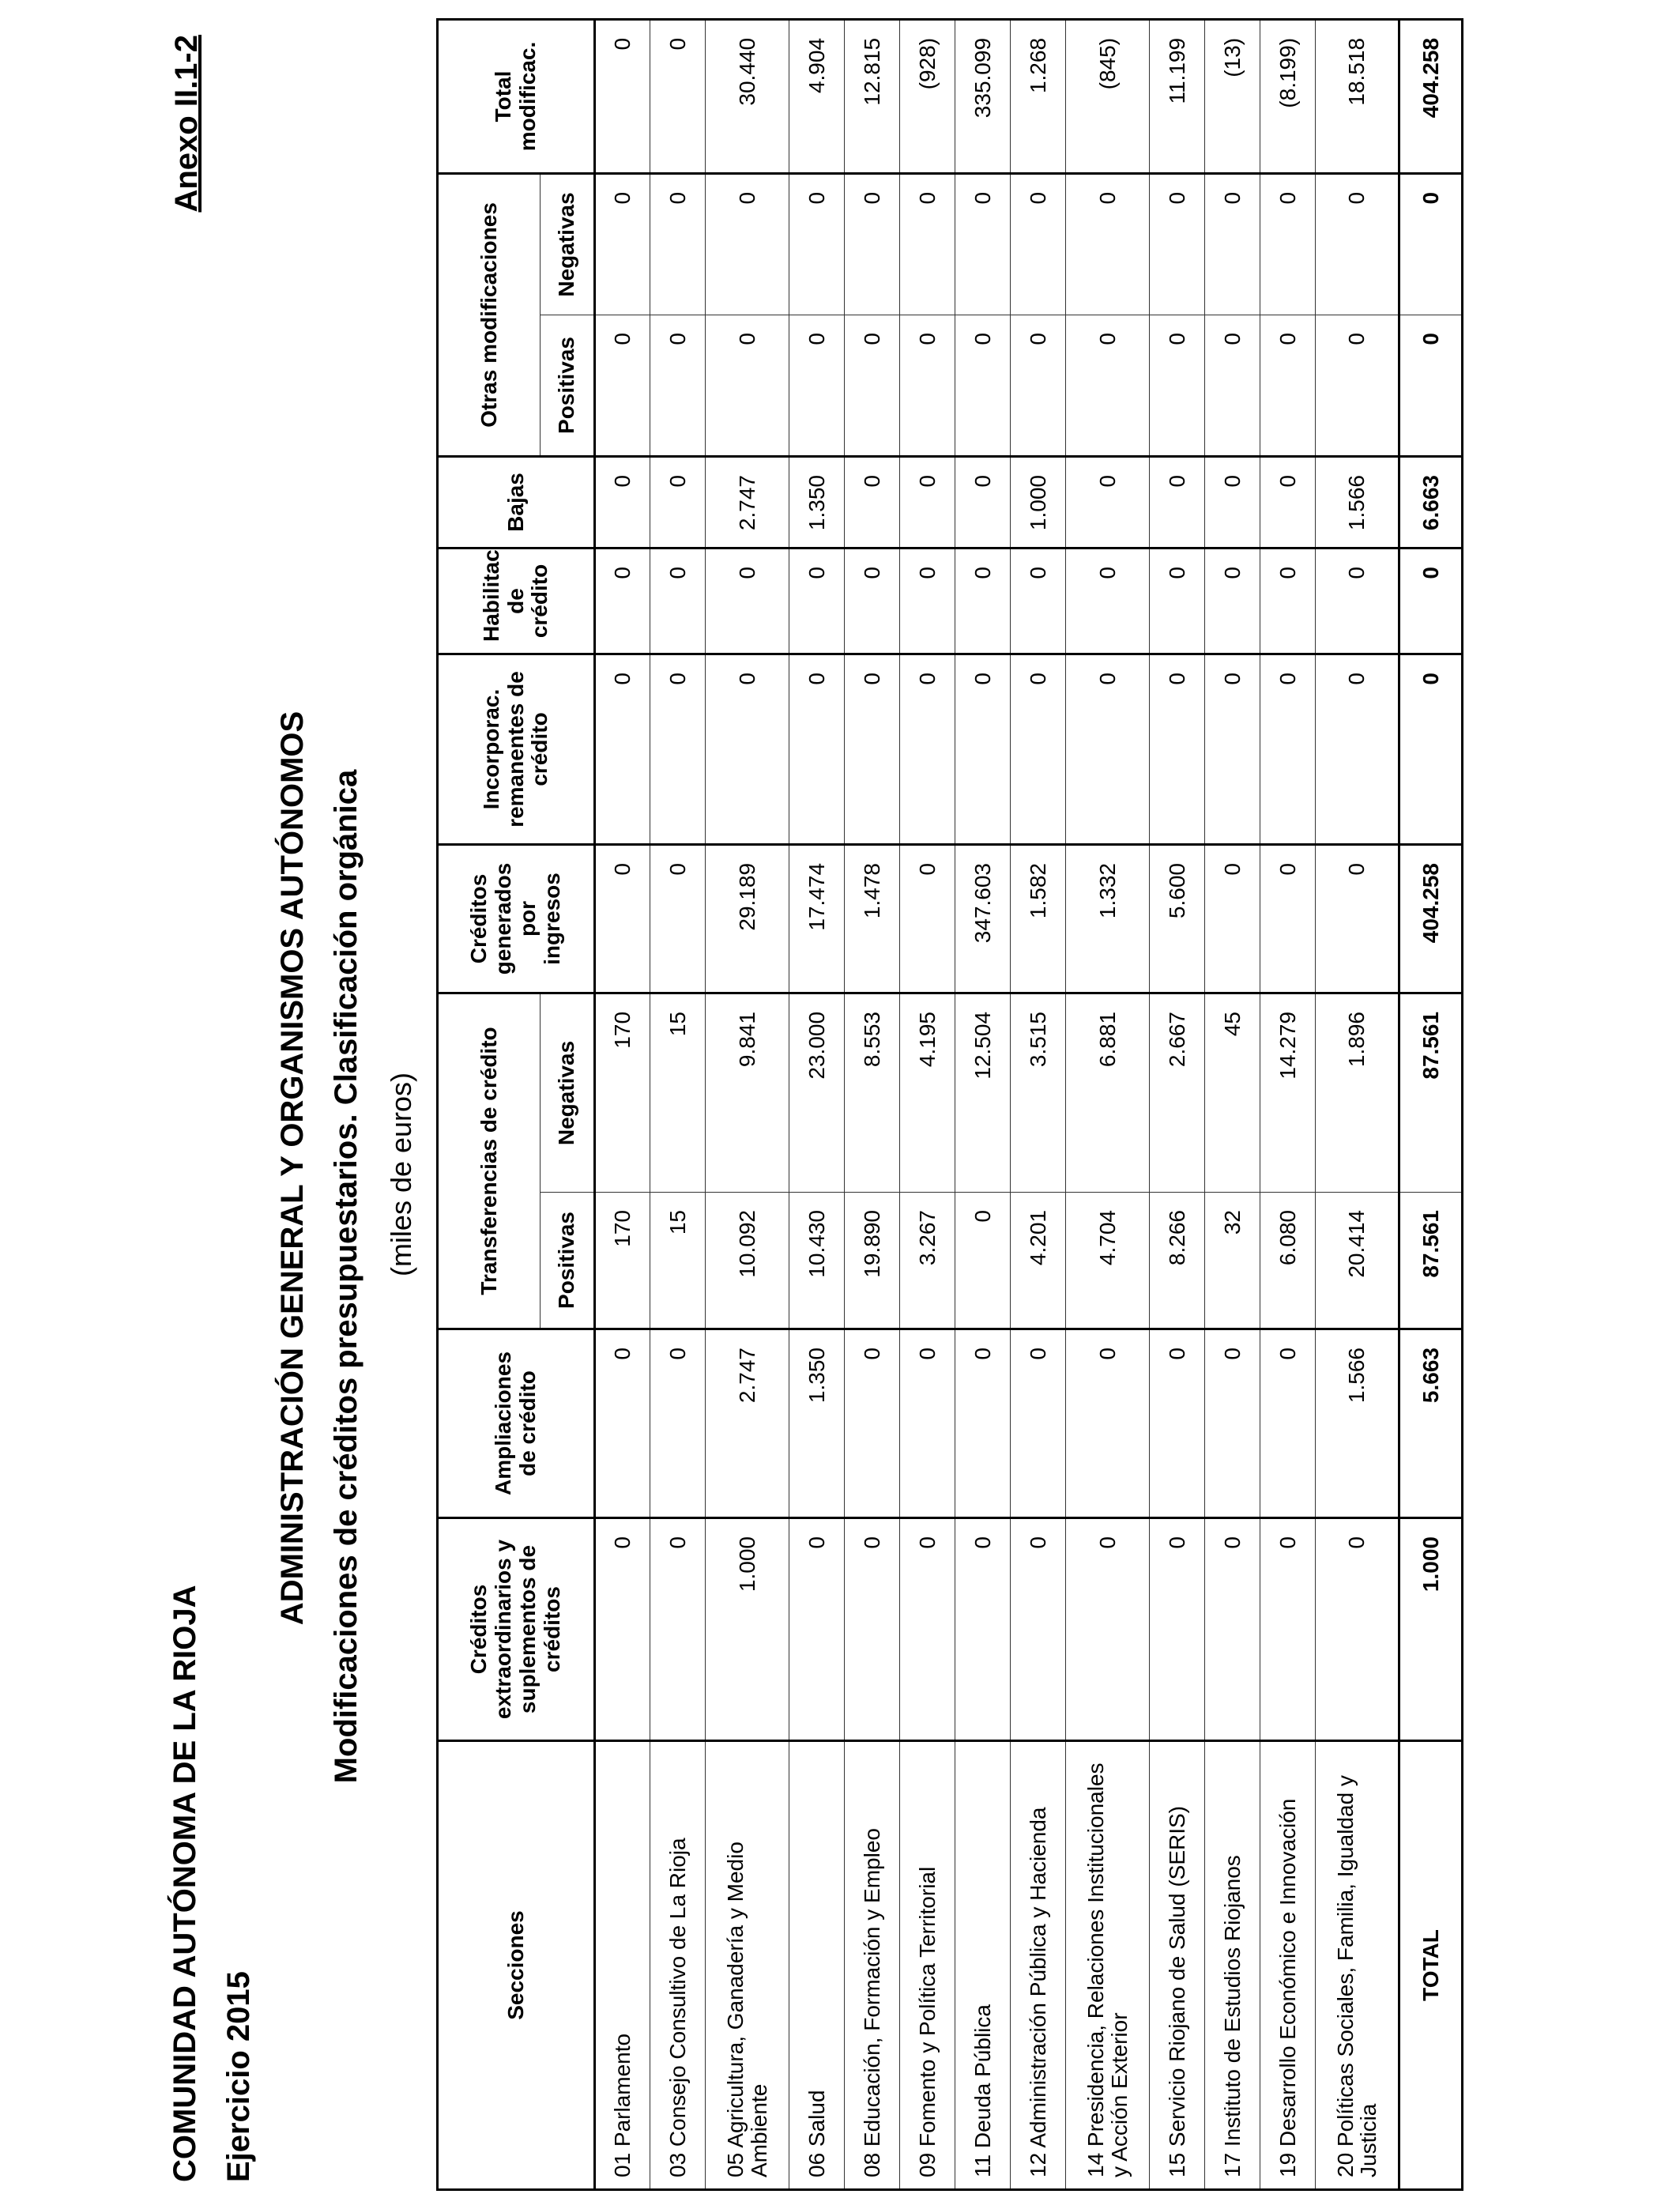 This screenshot has height=2194, width=1680. I want to click on header-habilitac: Habilitac. de crédito, so click(516, 601).